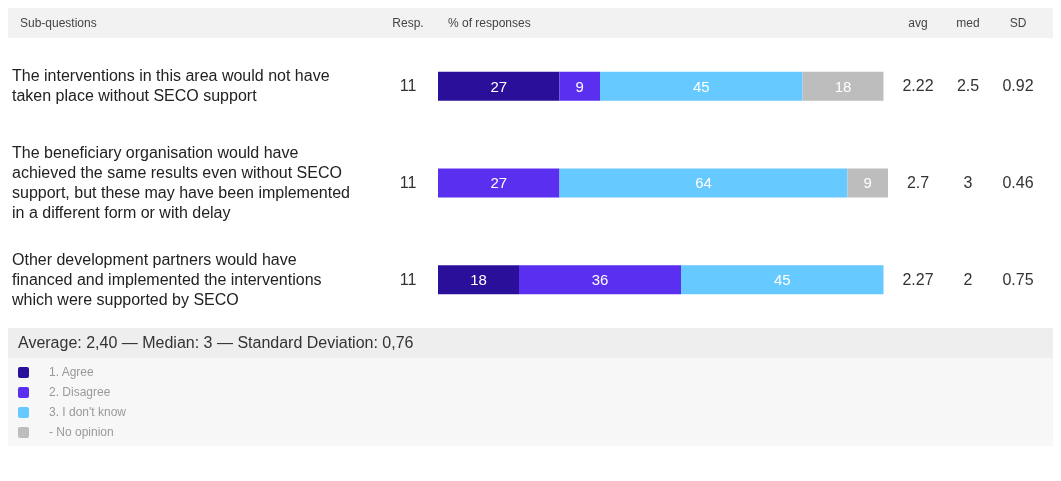 The height and width of the screenshot is (481, 1061). I want to click on x-axis-title: % of responses, so click(489, 23).